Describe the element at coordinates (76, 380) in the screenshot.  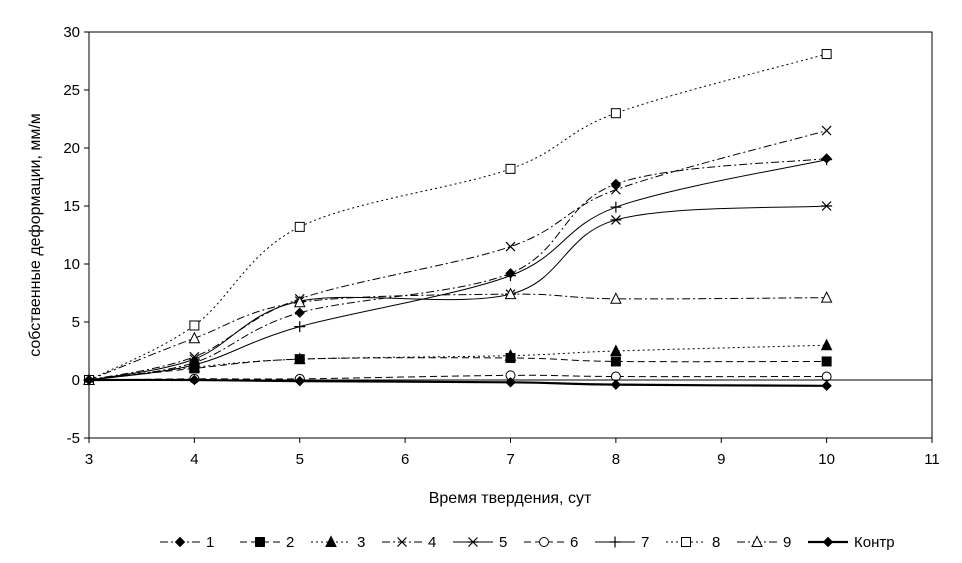
I see `y-tick-label: 0` at that location.